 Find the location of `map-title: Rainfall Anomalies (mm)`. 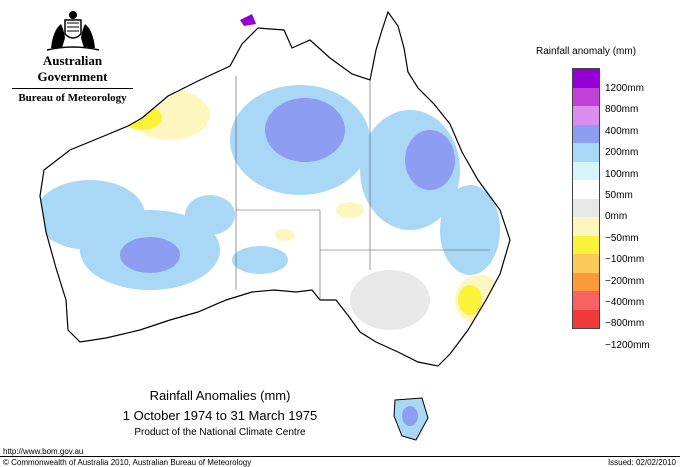

map-title: Rainfall Anomalies (mm) is located at coordinates (220, 395).